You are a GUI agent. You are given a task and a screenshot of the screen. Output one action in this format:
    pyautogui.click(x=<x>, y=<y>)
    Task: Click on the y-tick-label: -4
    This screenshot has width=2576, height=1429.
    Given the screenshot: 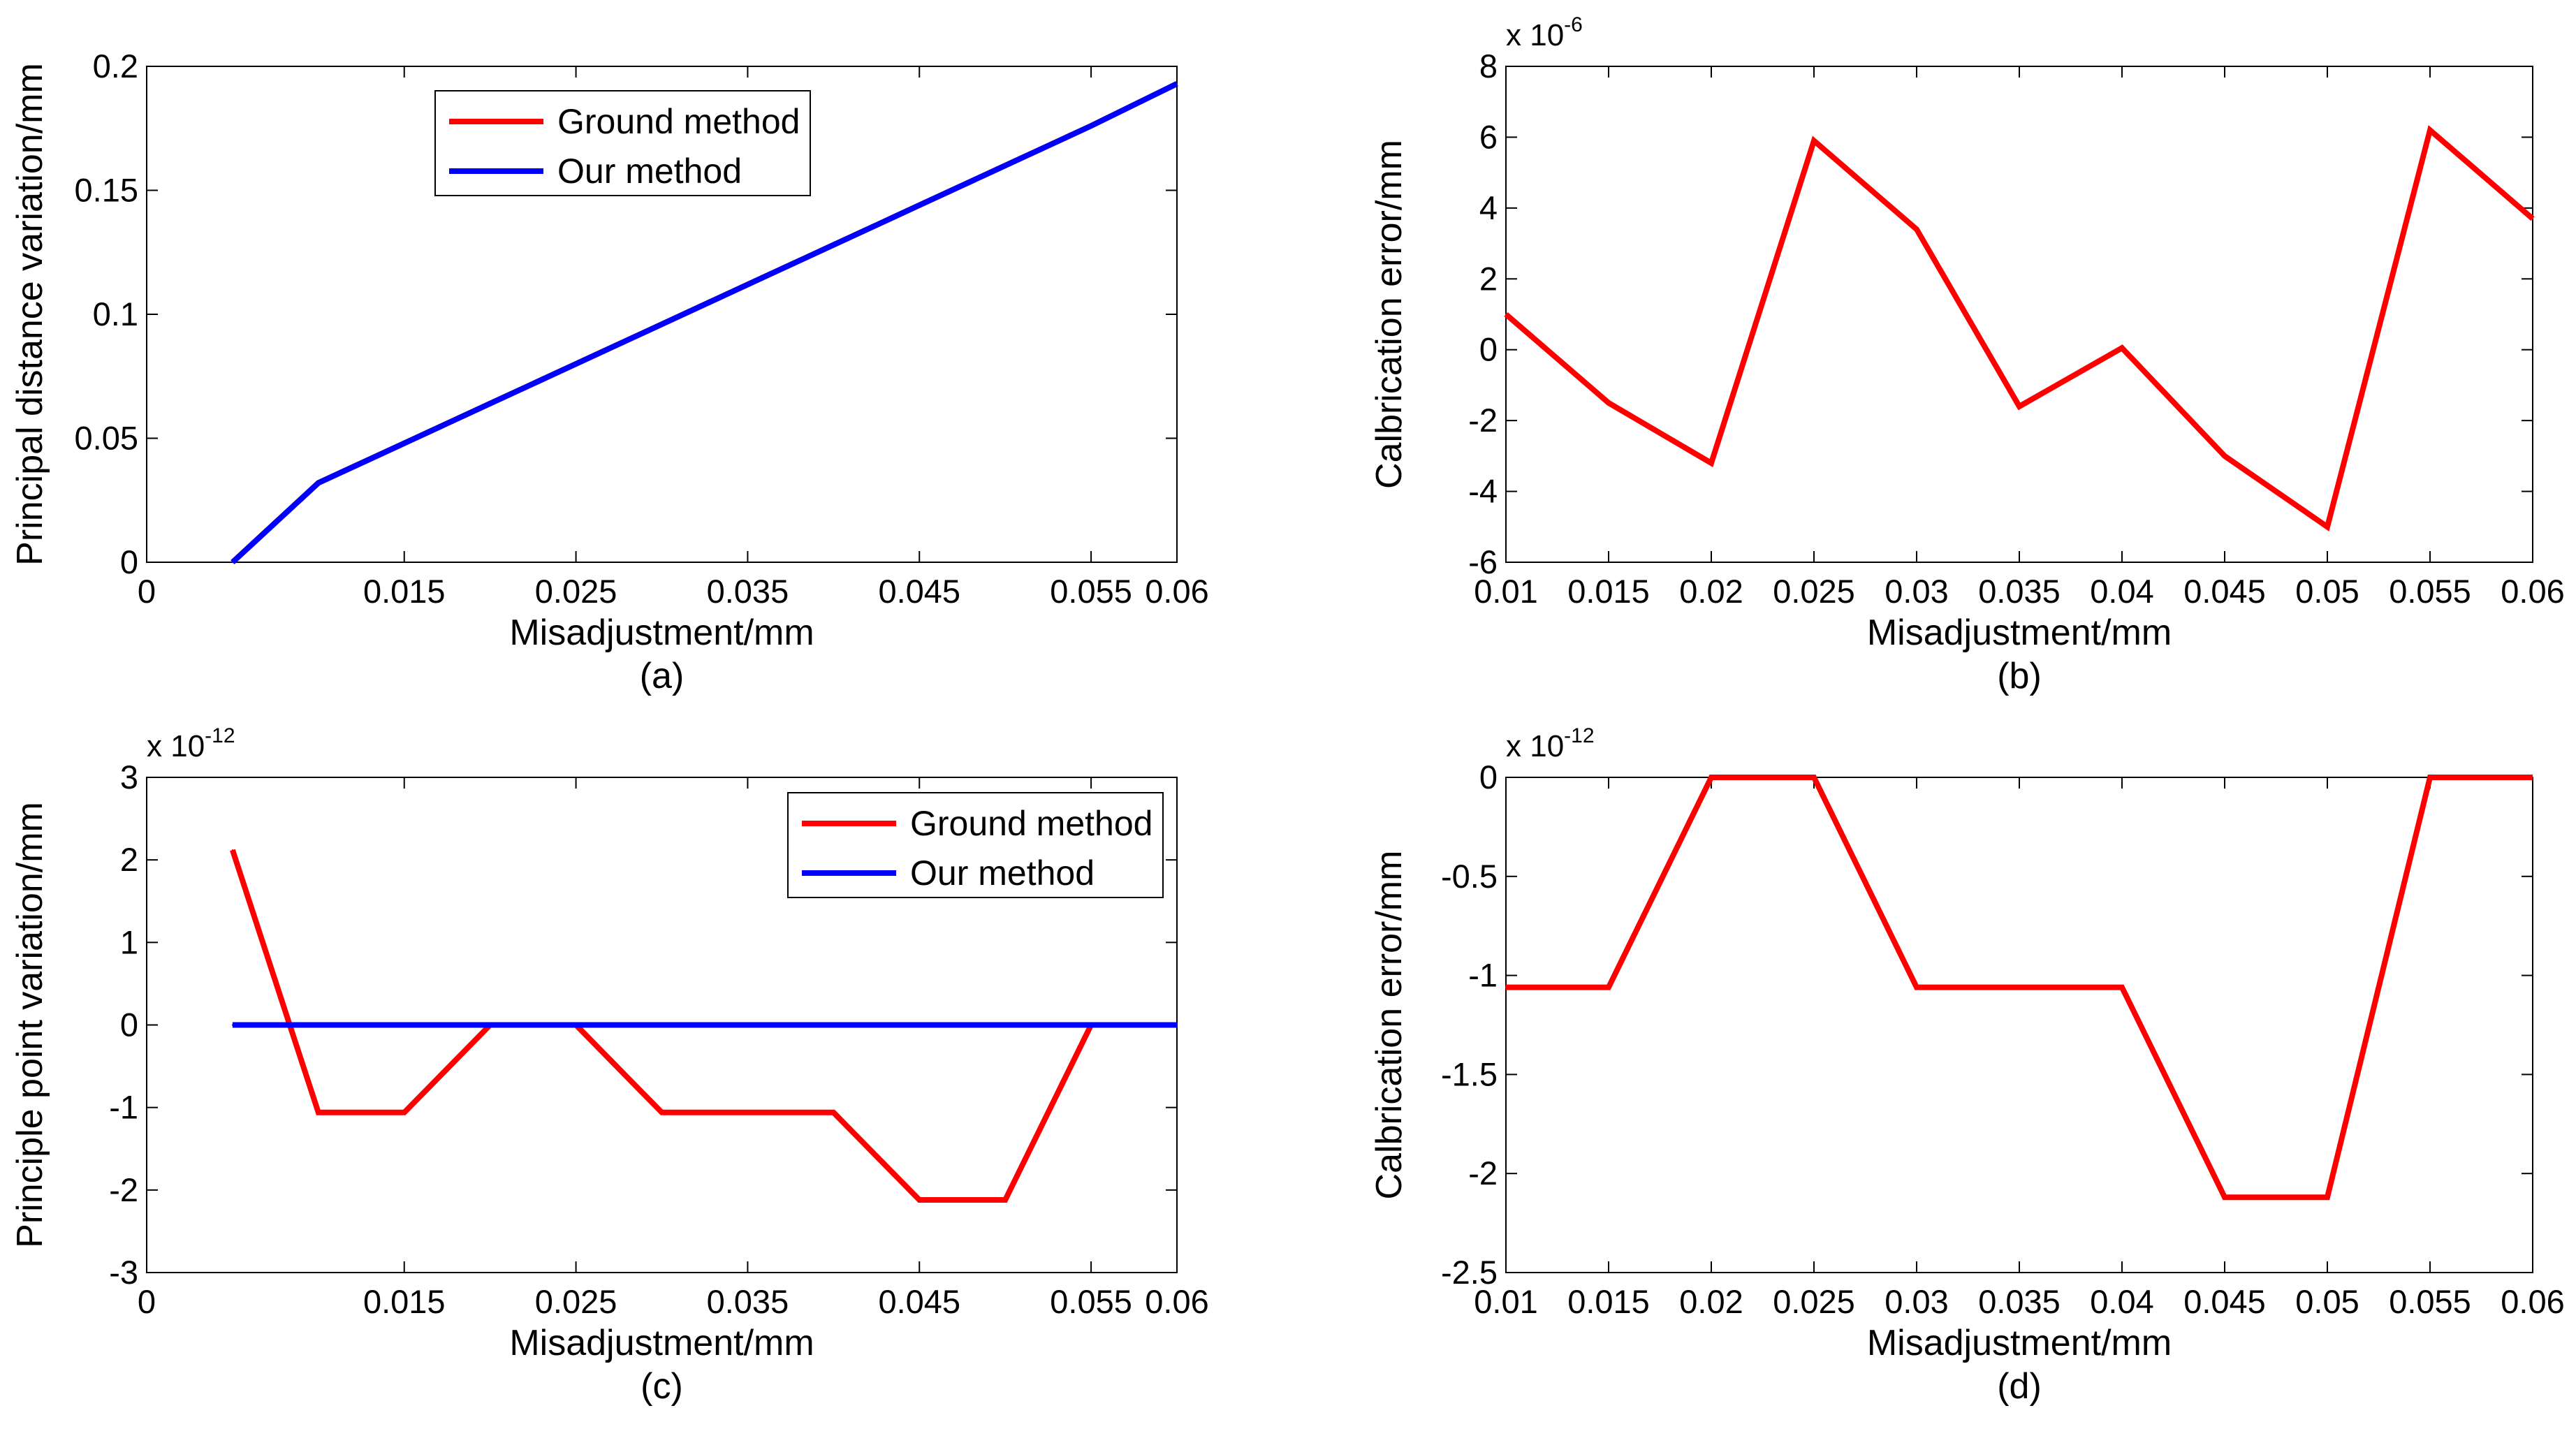 What is the action you would take?
    pyautogui.click(x=1483, y=492)
    